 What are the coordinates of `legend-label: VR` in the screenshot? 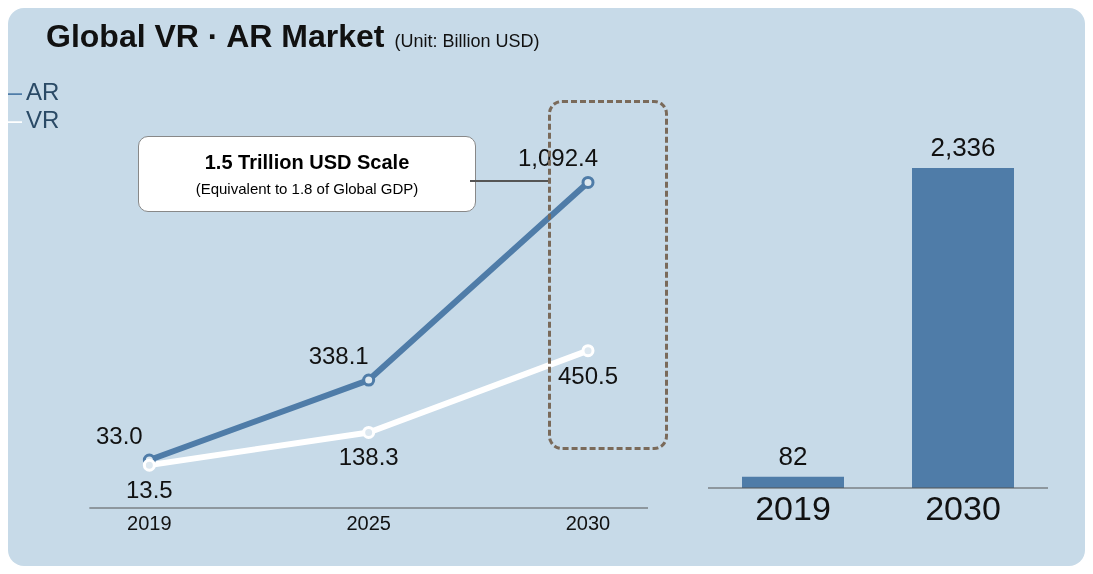 It's located at (43, 119).